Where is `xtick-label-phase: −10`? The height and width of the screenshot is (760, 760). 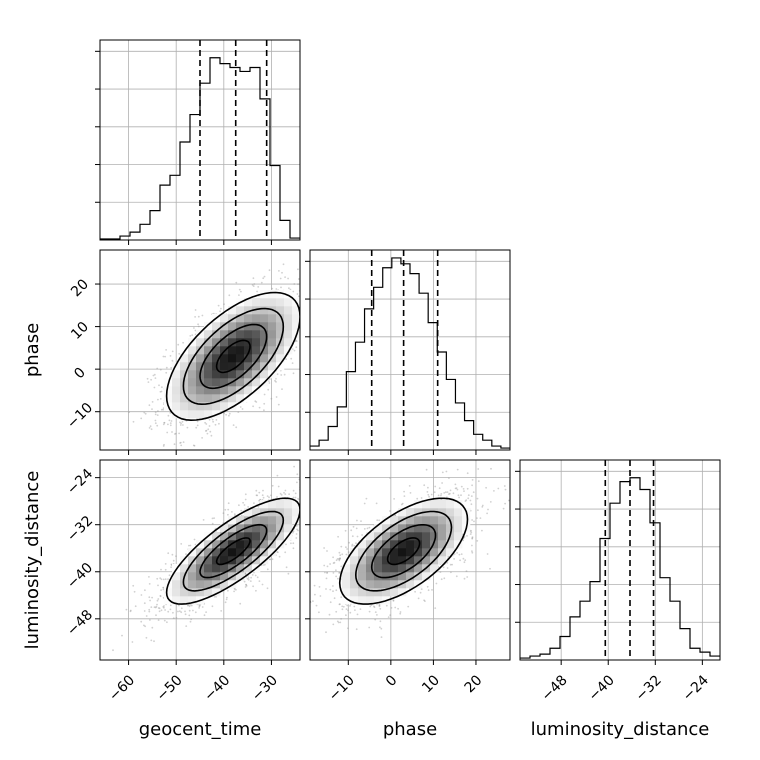
xtick-label-phase: −10 is located at coordinates (342, 688).